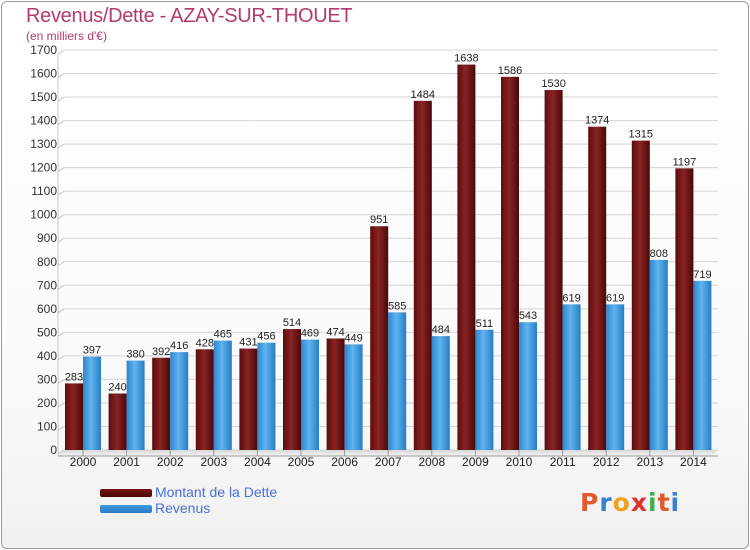 Image resolution: width=750 pixels, height=550 pixels. I want to click on data-label-dette: 951, so click(379, 220).